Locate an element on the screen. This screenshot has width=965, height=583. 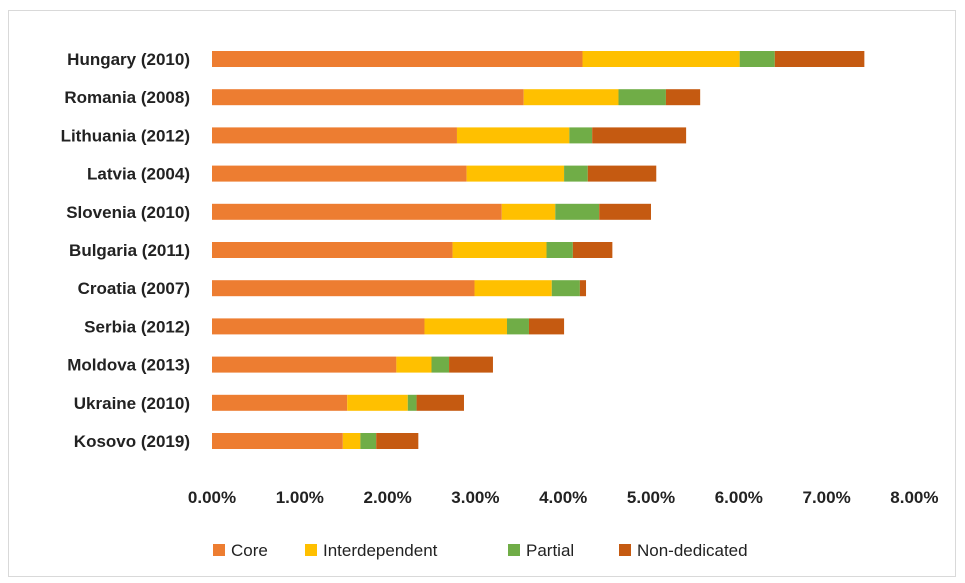
x-tick-label: 4.00% is located at coordinates (563, 497).